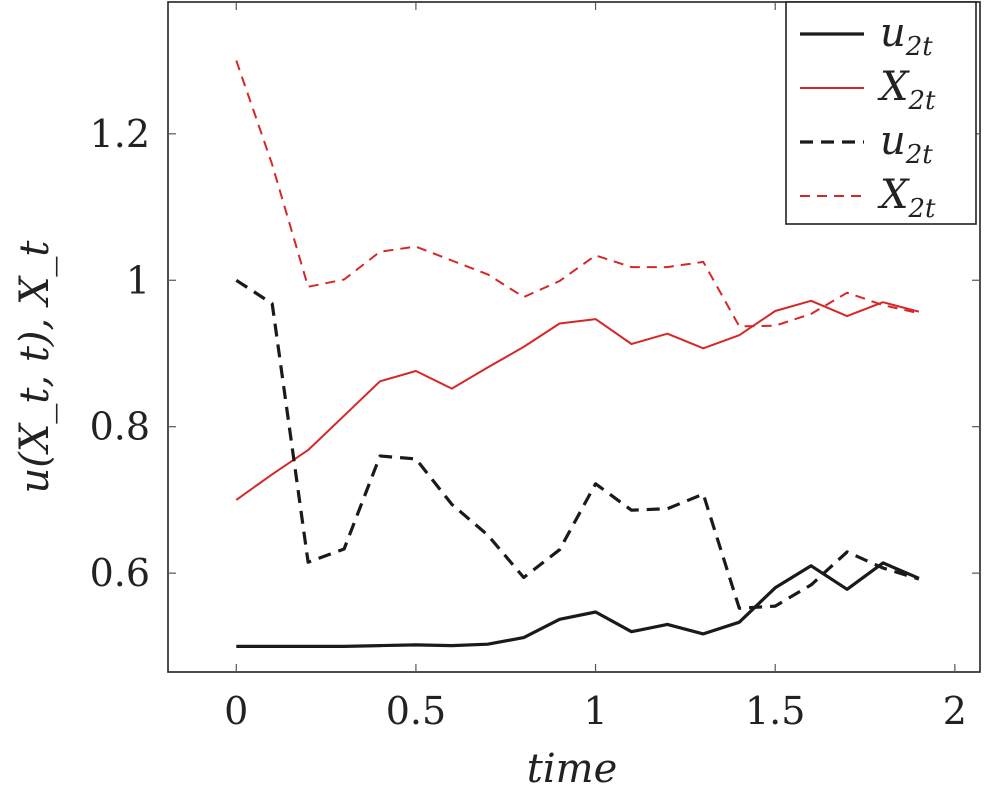 This screenshot has height=788, width=984. What do you see at coordinates (906, 144) in the screenshot?
I see `legend-label-3: u2t` at bounding box center [906, 144].